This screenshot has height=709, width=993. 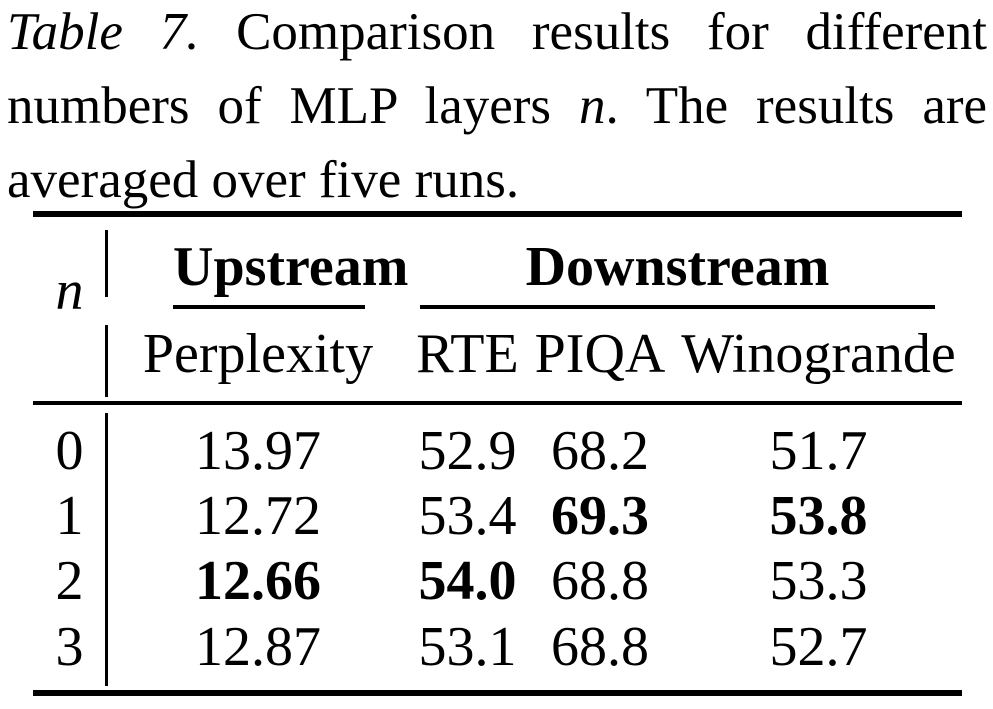 What do you see at coordinates (497, 693) in the screenshot?
I see `bottom-rule` at bounding box center [497, 693].